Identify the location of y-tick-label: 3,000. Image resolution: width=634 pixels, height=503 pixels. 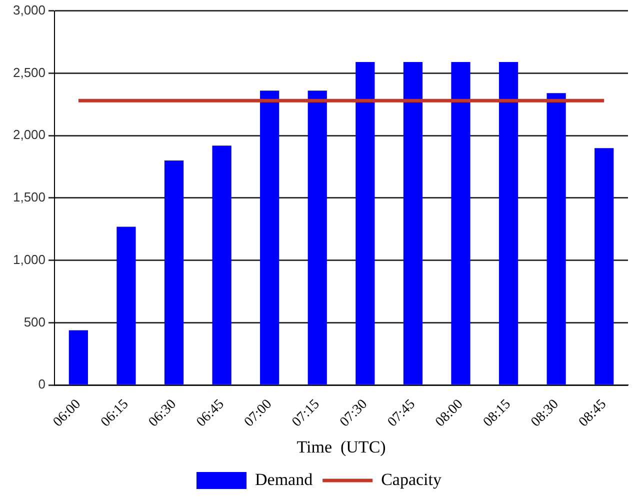
(29, 10).